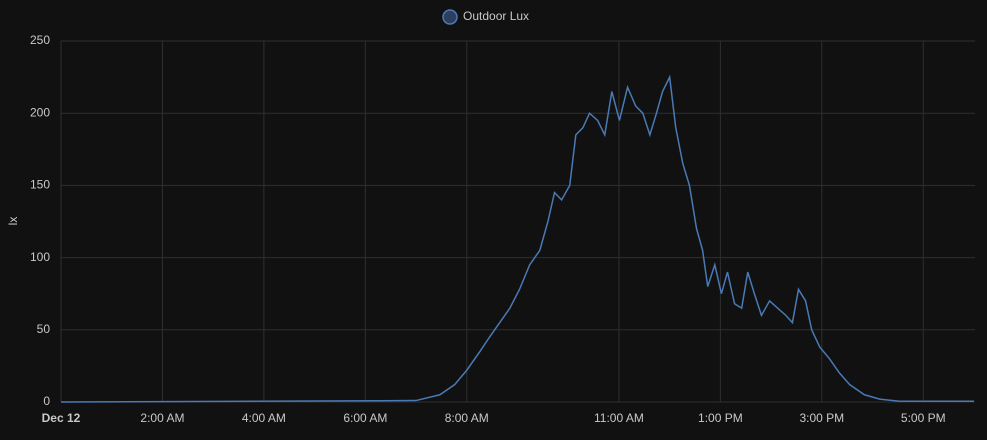  What do you see at coordinates (40, 257) in the screenshot?
I see `y-tick-label: 100` at bounding box center [40, 257].